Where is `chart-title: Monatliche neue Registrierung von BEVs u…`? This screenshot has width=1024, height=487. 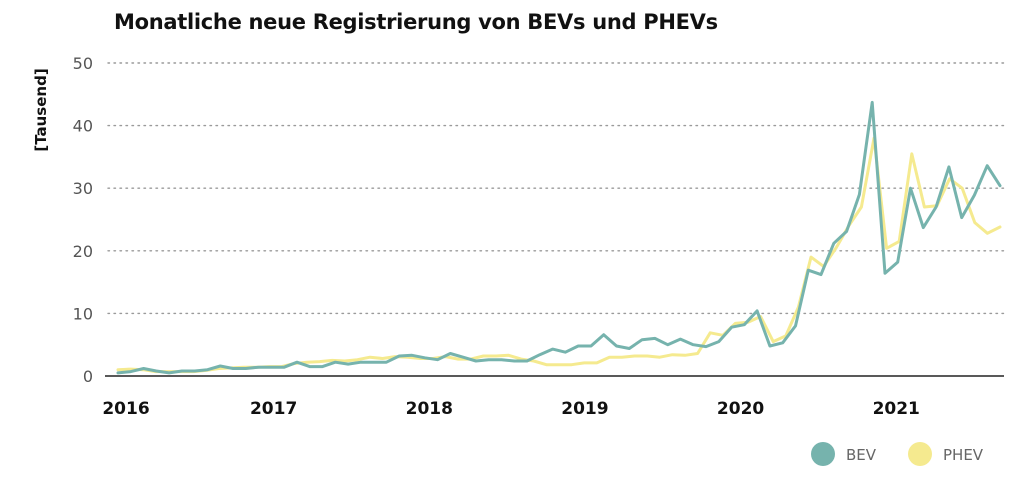 chart-title: Monatliche neue Registrierung von BEVs u… is located at coordinates (416, 22).